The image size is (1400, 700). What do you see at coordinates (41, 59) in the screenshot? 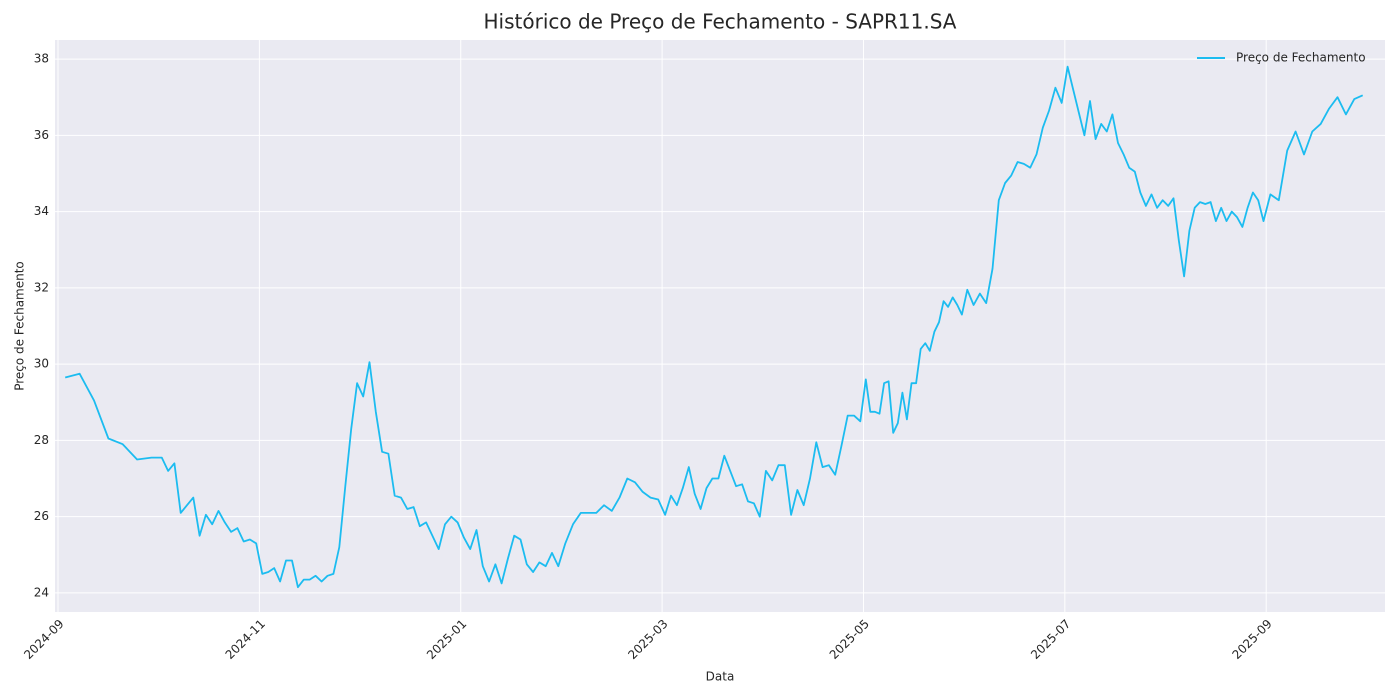
I see `y-tick-label: 38` at bounding box center [41, 59].